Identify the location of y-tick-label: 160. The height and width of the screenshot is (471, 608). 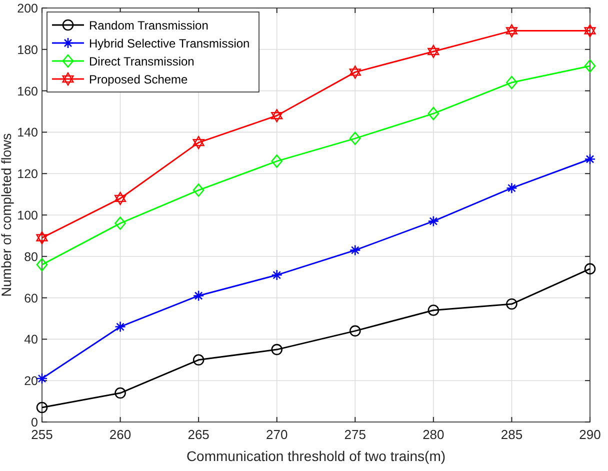
(27, 91).